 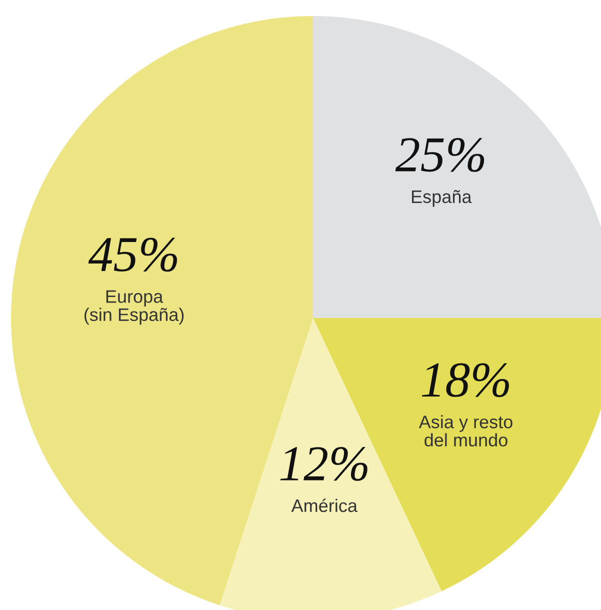 What do you see at coordinates (324, 505) in the screenshot?
I see `slice-label: América` at bounding box center [324, 505].